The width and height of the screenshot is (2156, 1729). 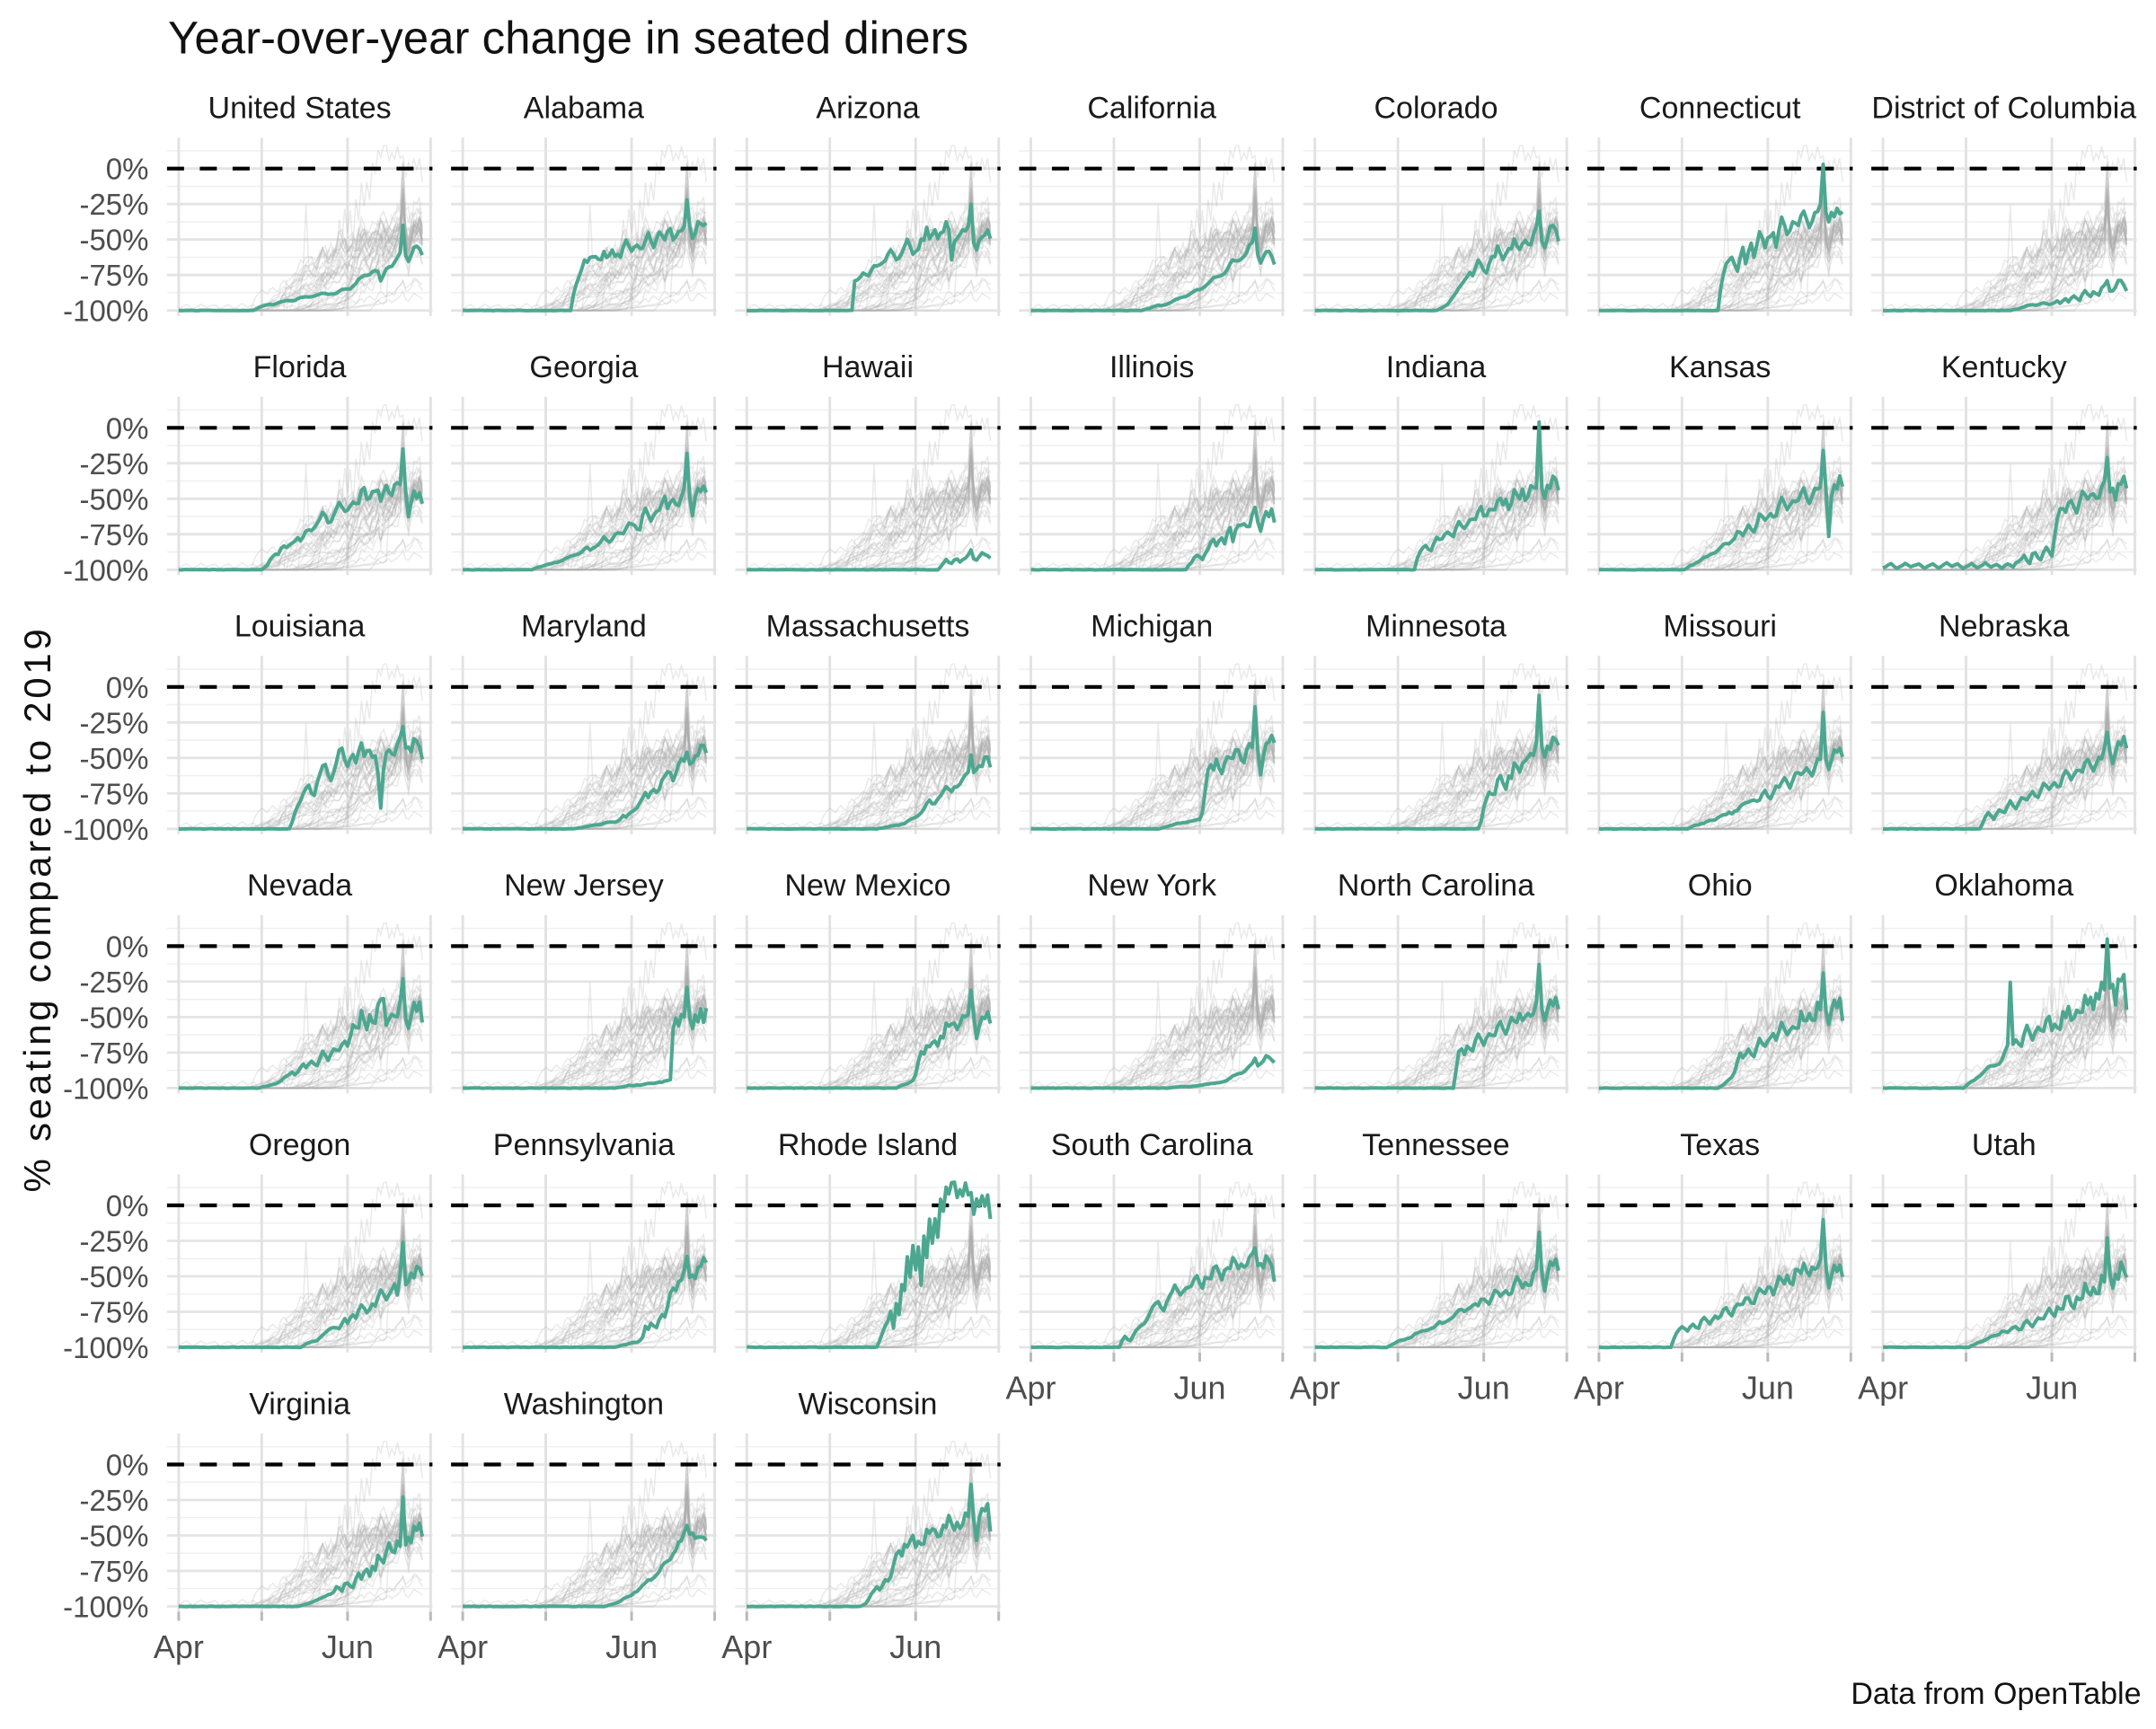 I want to click on svg-text: Utah, so click(x=2005, y=1145).